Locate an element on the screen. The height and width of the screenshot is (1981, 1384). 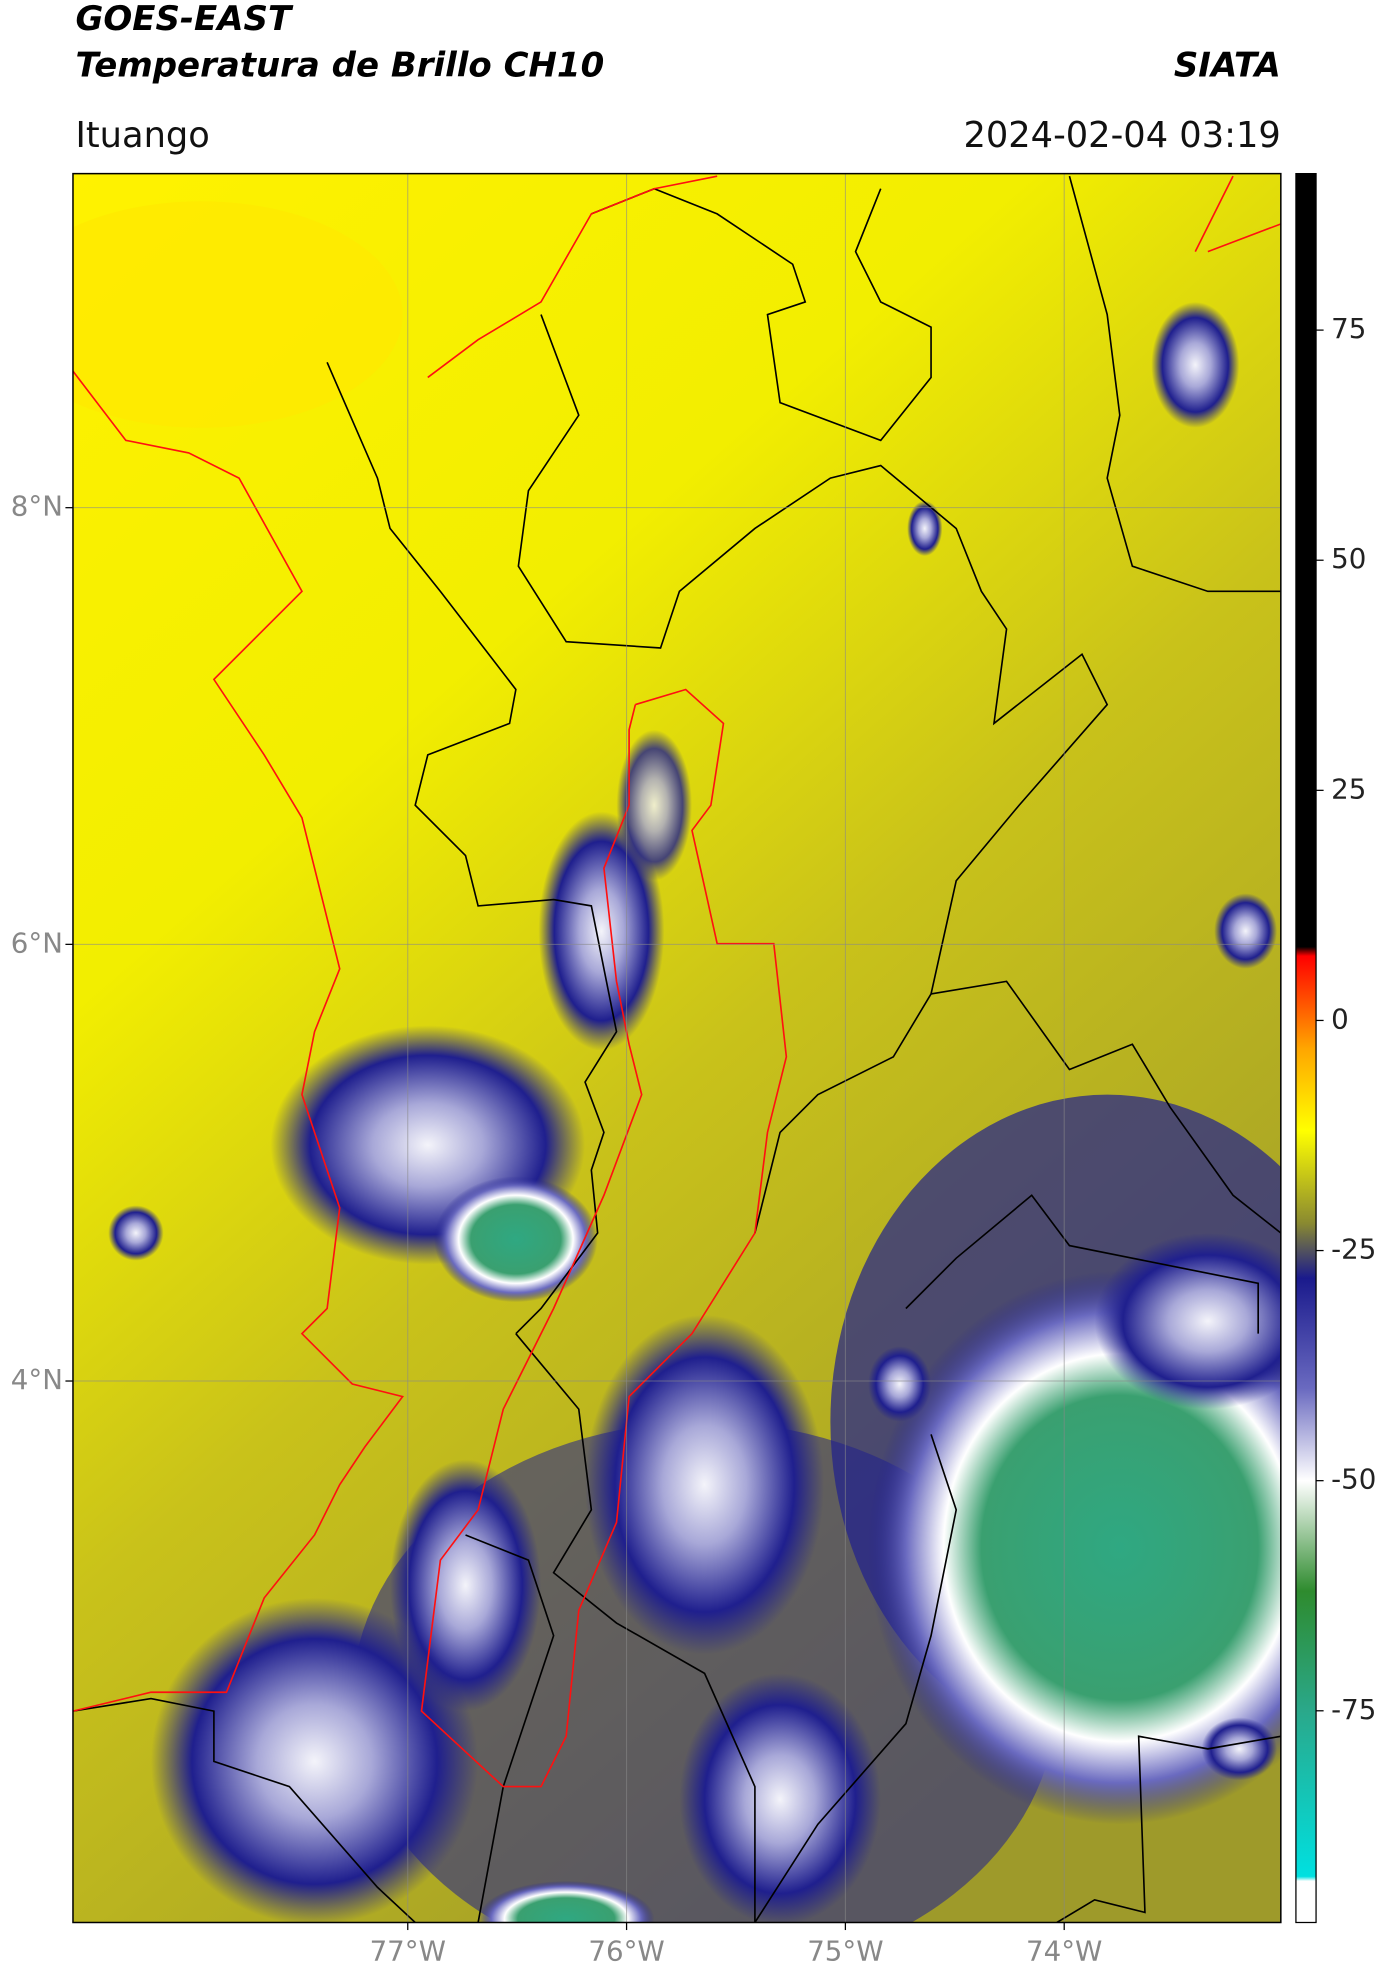
y-tick-label: 8°N is located at coordinates (37, 506).